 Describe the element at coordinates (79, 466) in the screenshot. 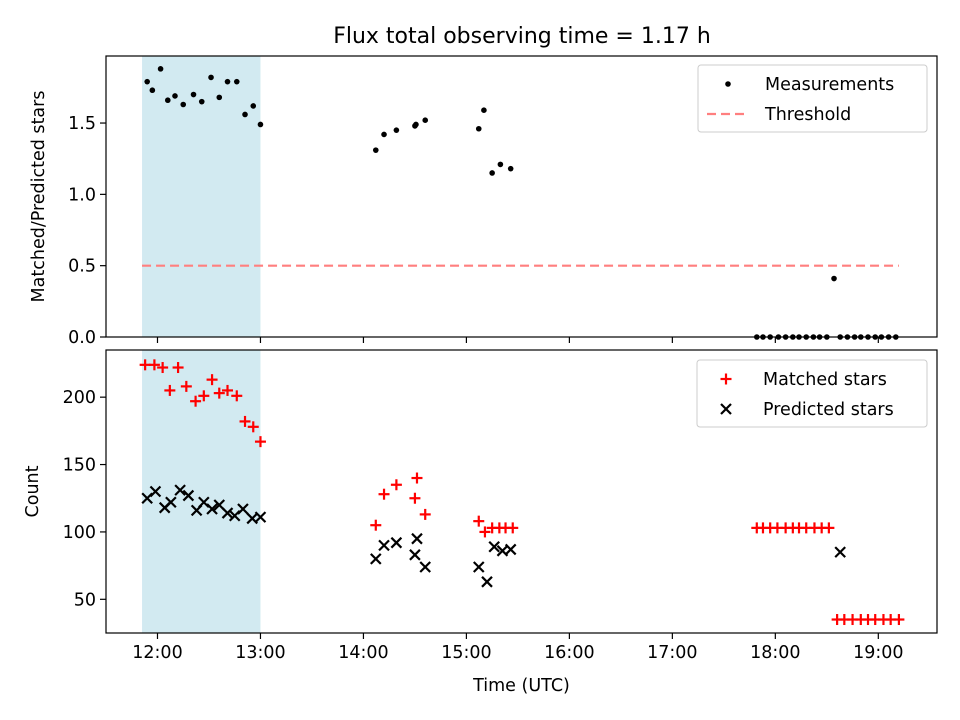

I see `y-tick-label: 150` at that location.